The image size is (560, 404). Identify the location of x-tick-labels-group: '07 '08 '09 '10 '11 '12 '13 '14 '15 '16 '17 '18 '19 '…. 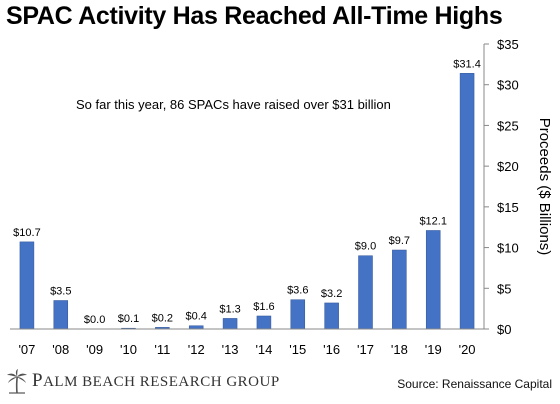
(246, 349).